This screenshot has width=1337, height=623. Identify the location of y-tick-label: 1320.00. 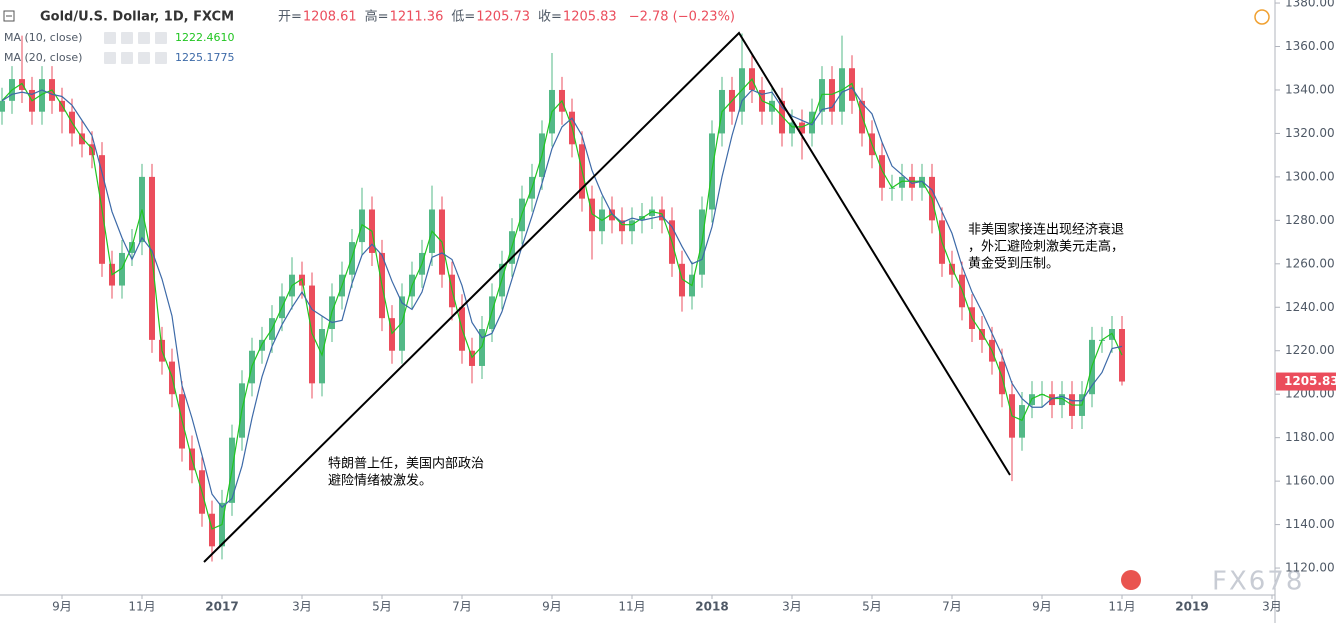
(1310, 133).